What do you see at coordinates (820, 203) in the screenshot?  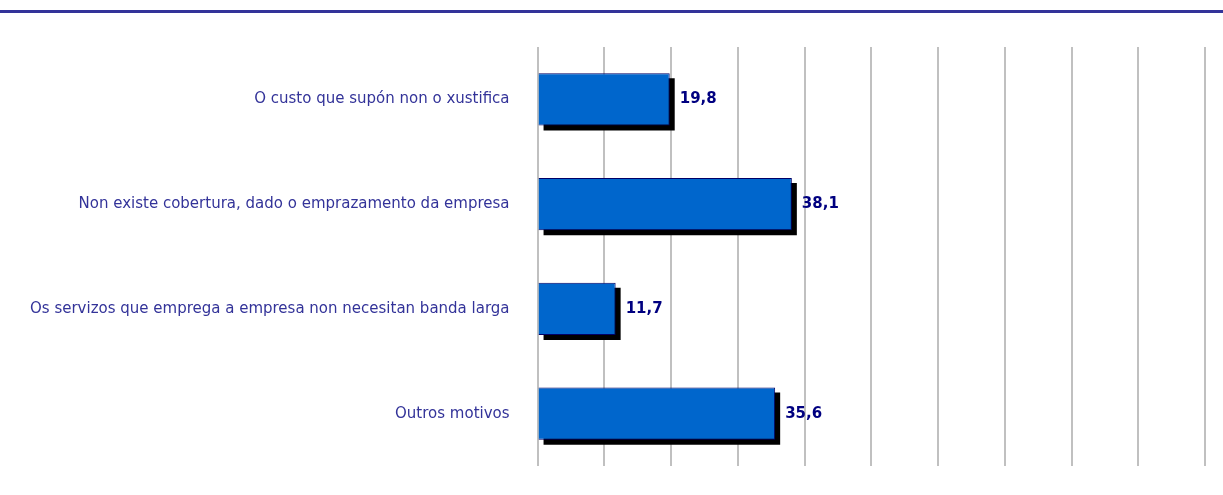 I see `data-label: 38,1` at bounding box center [820, 203].